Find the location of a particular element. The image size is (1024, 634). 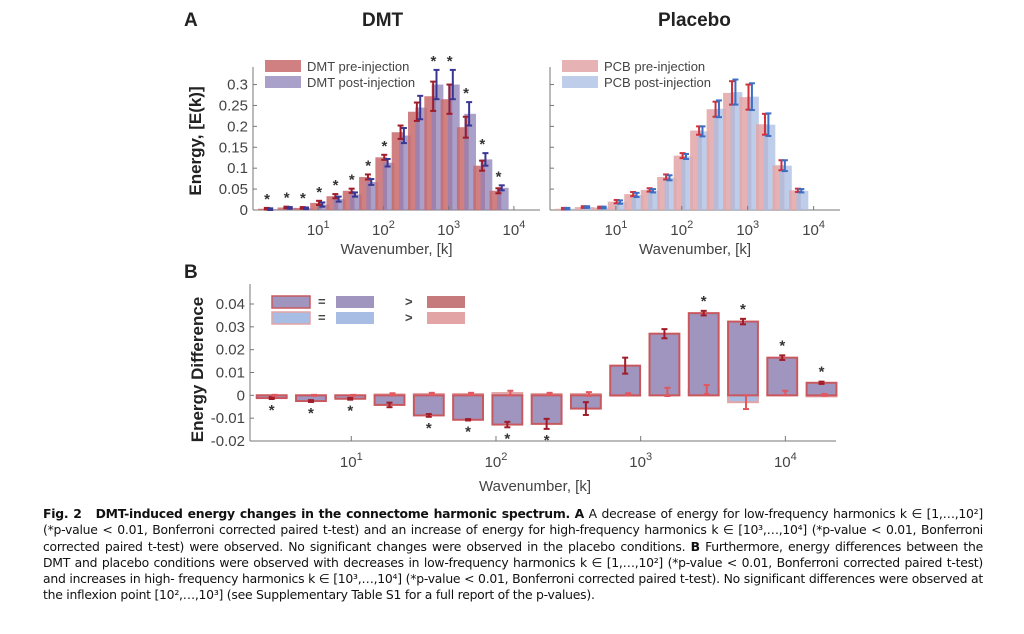

y-tick-label: 0.25 is located at coordinates (233, 105).